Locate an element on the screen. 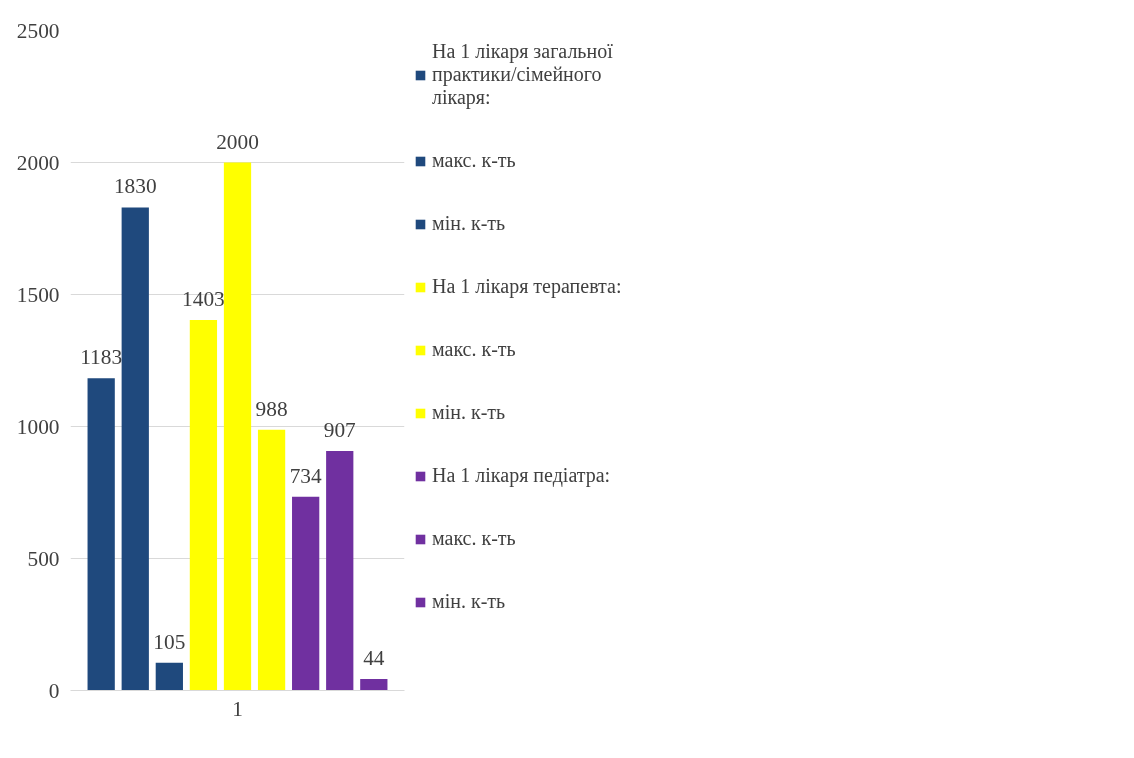  data-label: 907 is located at coordinates (340, 430).